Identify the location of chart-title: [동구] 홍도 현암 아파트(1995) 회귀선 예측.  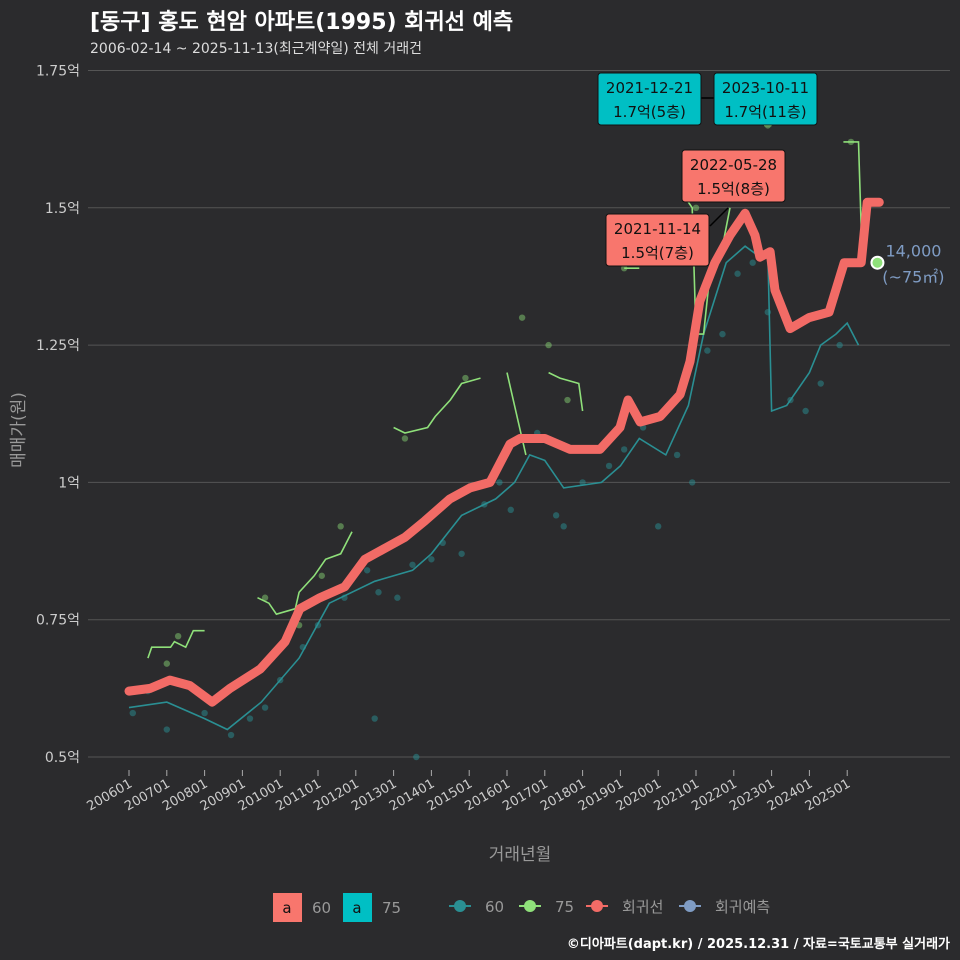
(302, 22).